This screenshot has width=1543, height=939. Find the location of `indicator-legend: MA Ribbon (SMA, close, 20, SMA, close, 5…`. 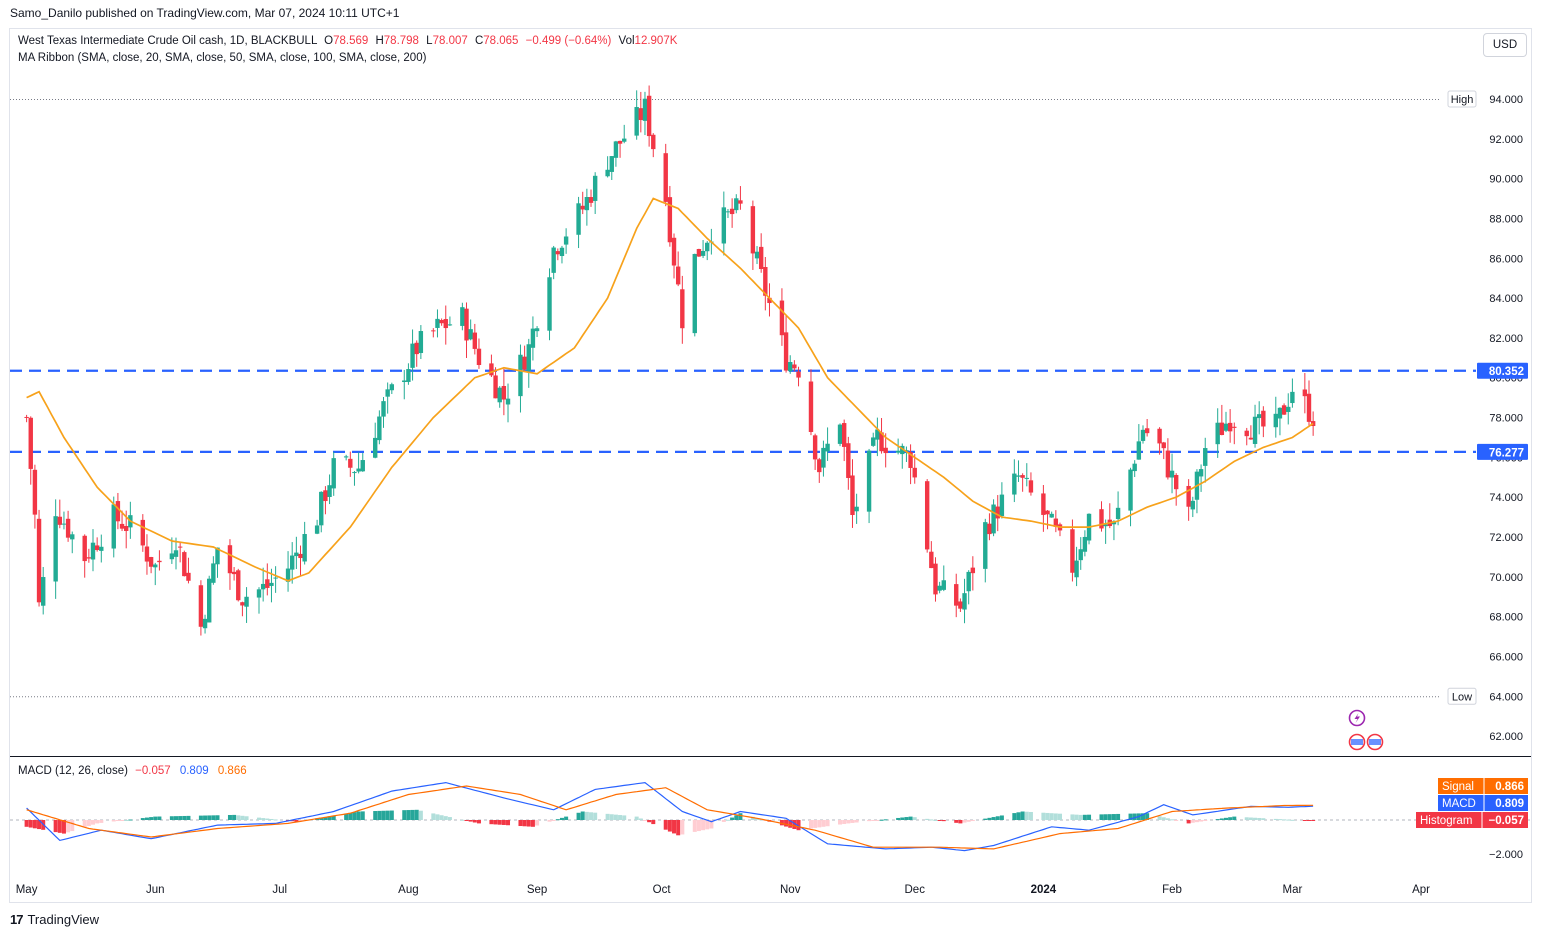

indicator-legend: MA Ribbon (SMA, close, 20, SMA, close, 5… is located at coordinates (222, 58).